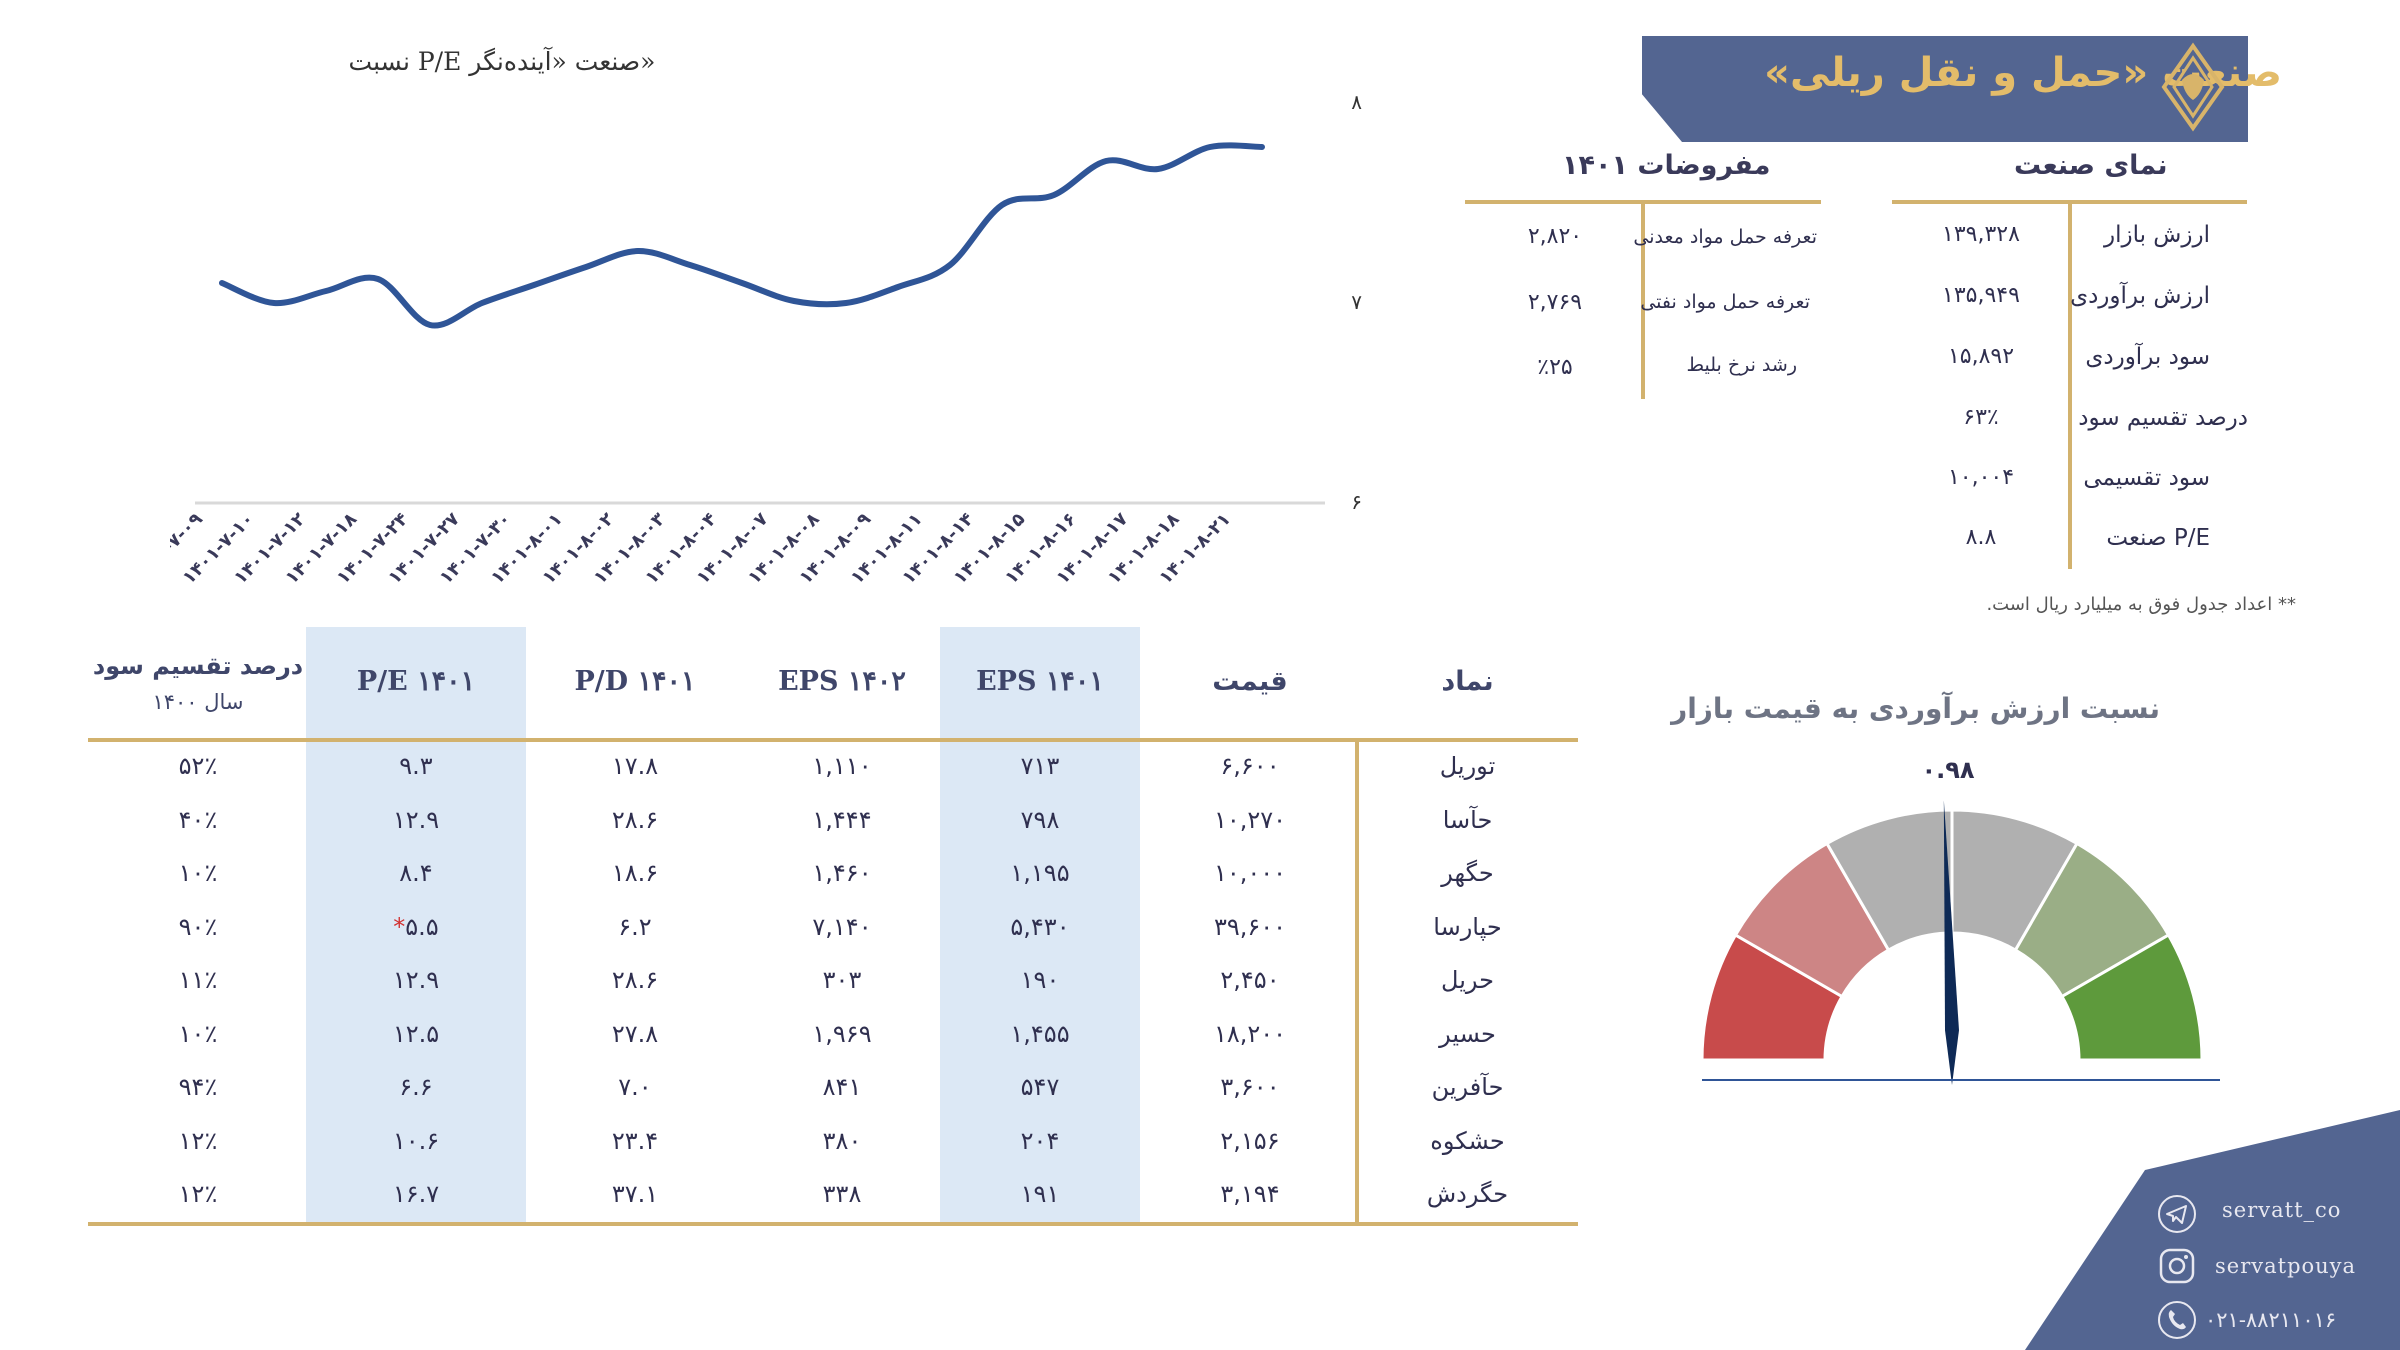 This screenshot has height=1350, width=2400. Describe the element at coordinates (416, 766) in the screenshot. I see `cell-pe1401: ۹.۳` at that location.